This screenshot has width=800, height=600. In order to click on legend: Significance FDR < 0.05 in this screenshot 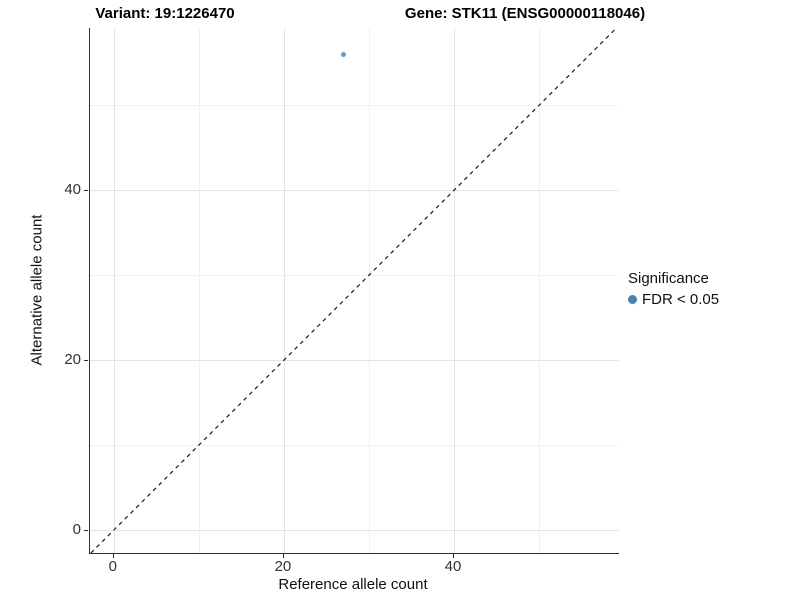, I will do `click(673, 289)`.